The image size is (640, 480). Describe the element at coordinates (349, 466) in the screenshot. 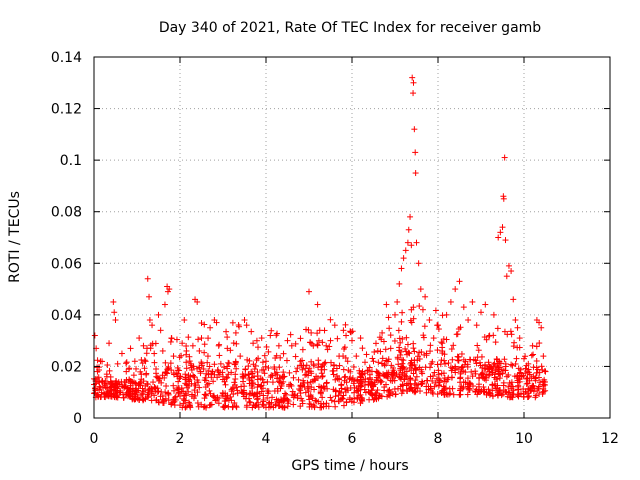

I see `x-axis-label: GPS time / hours` at that location.